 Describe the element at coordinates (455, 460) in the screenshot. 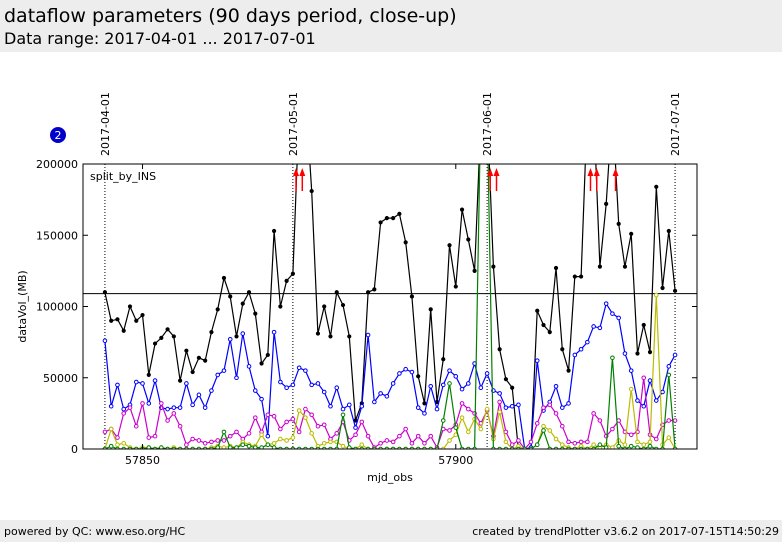

I see `x-tick-label: 57900` at that location.